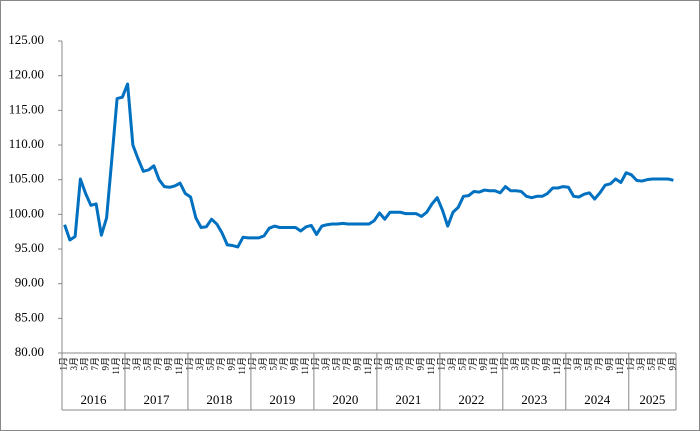 The width and height of the screenshot is (700, 431). Describe the element at coordinates (29, 351) in the screenshot. I see `y-tick-label: 80.00` at that location.